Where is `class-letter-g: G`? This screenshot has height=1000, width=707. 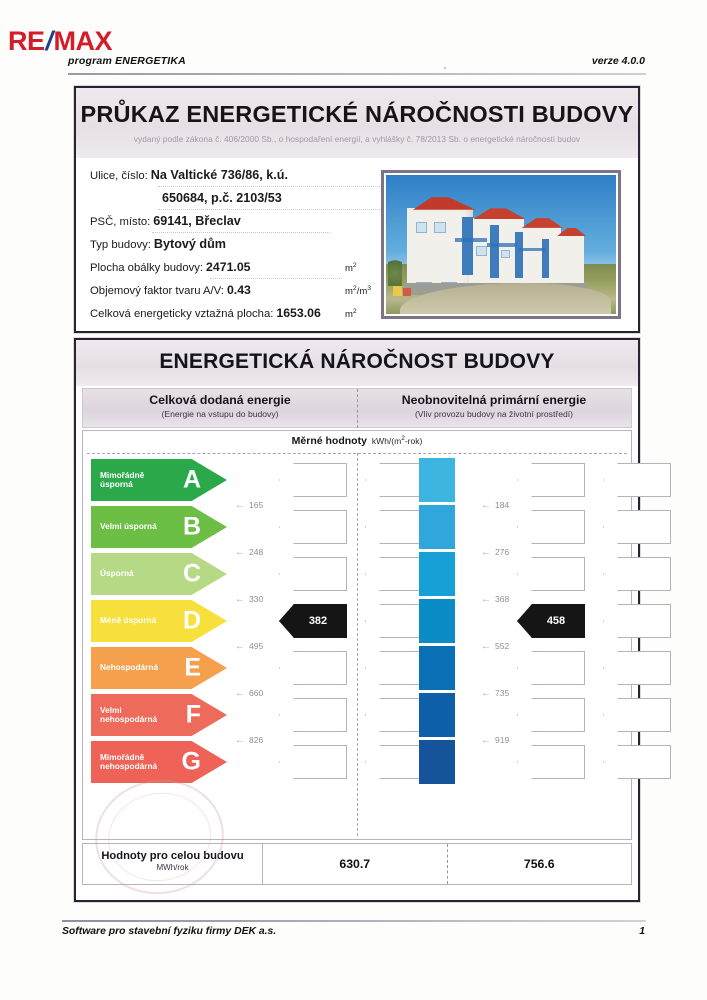 class-letter-g: G is located at coordinates (191, 761).